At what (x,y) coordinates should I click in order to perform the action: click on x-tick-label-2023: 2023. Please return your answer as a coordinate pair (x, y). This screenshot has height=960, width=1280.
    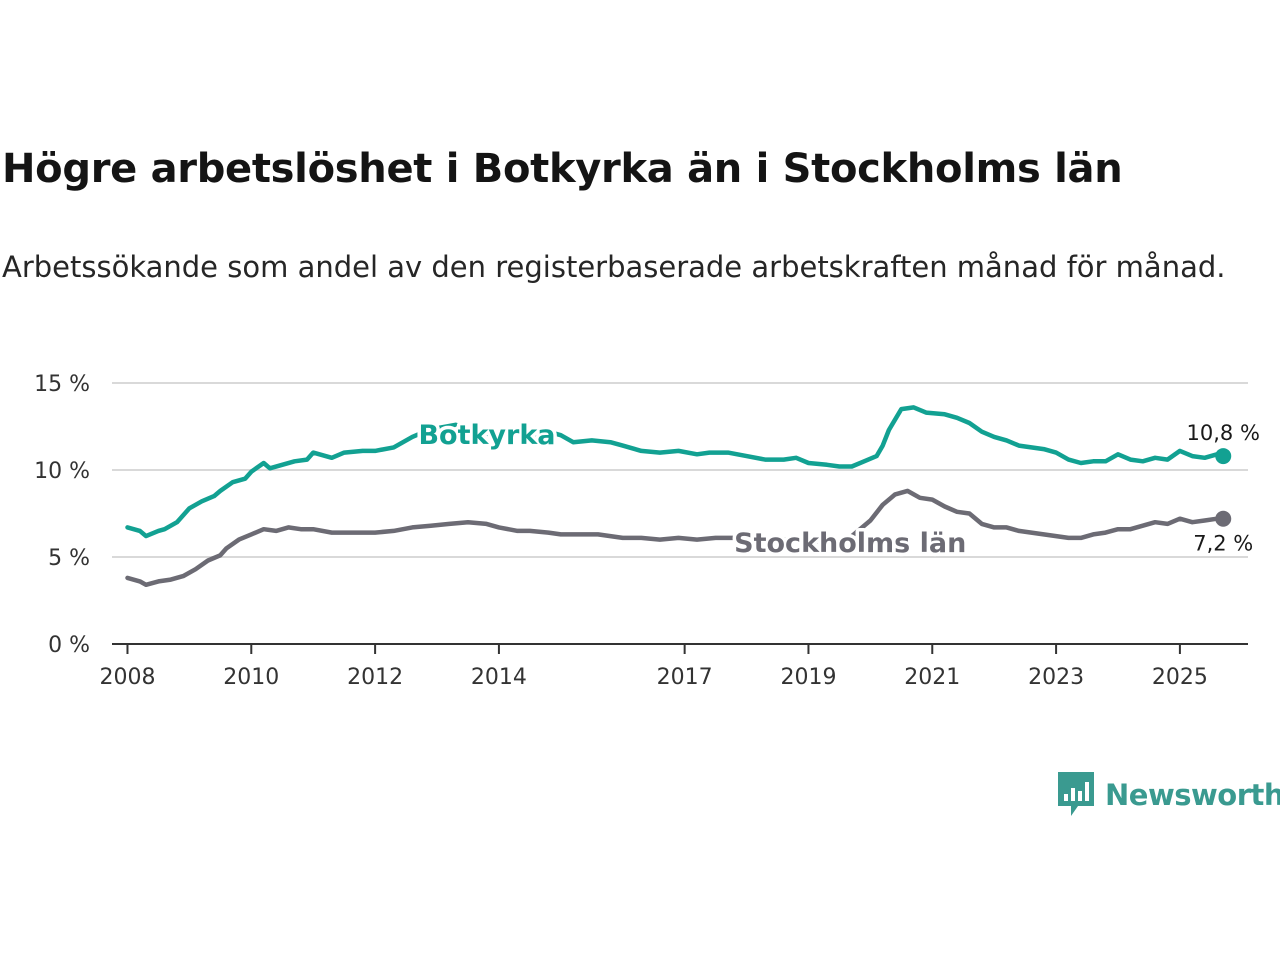
    Looking at the image, I should click on (1056, 677).